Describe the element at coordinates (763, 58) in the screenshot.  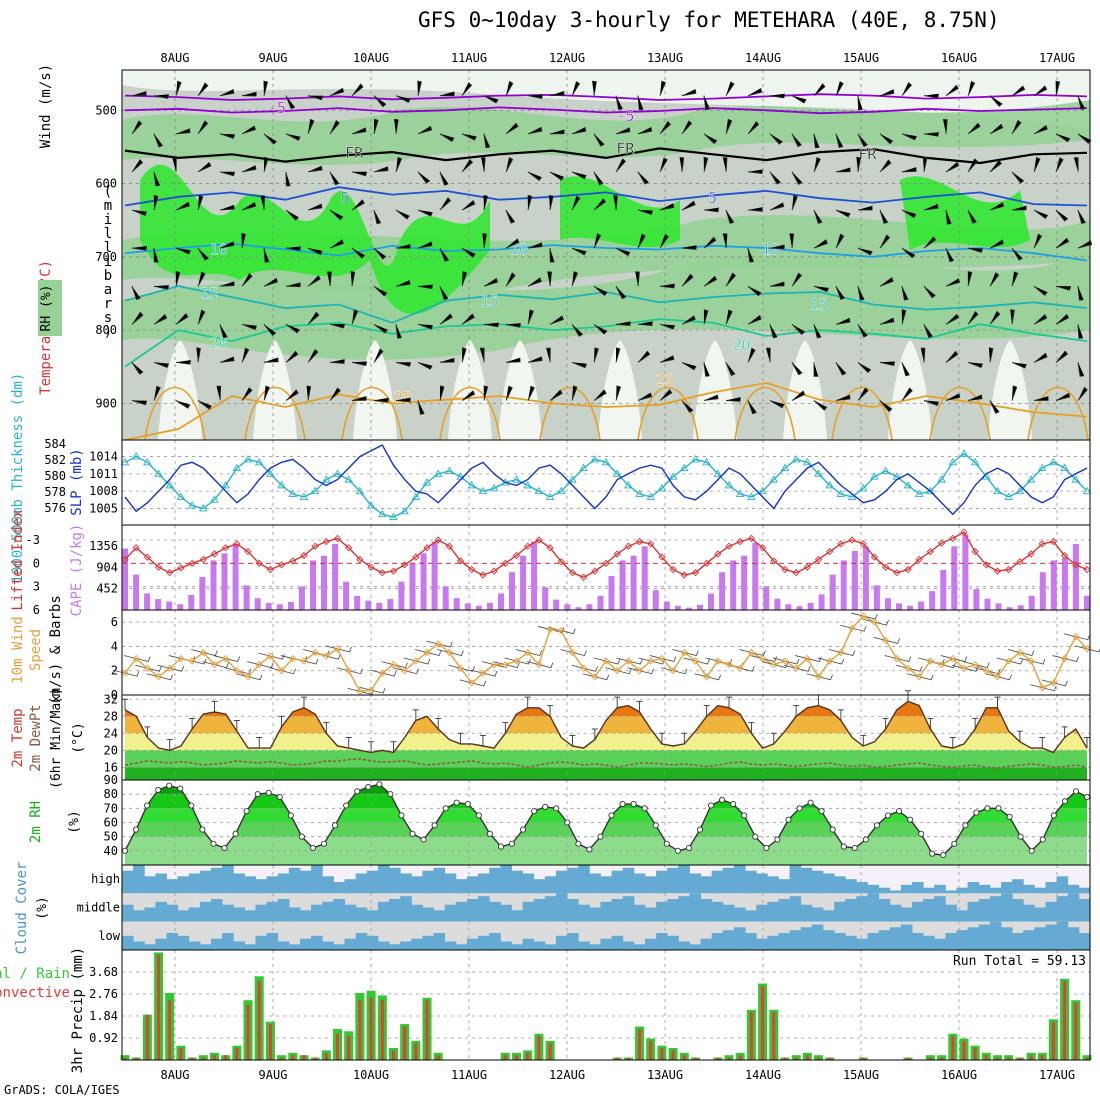
I see `date-label-top: 14AUG` at that location.